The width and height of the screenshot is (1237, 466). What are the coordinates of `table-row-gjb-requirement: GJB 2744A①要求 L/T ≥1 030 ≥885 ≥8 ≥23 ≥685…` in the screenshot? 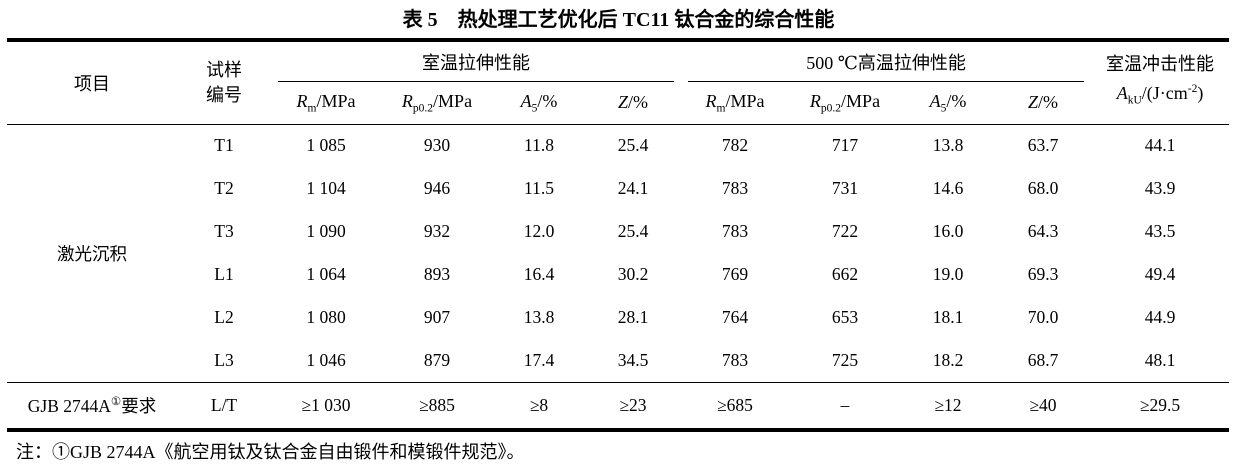 It's located at (618, 405).